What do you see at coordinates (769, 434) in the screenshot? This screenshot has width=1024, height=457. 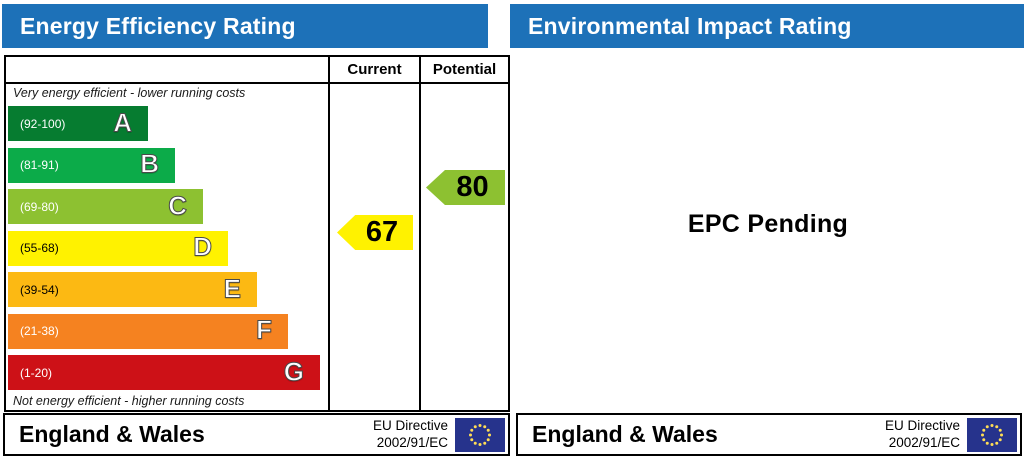 I see `environmental-footer: England & Wales EU Directive 2002/91/EC` at bounding box center [769, 434].